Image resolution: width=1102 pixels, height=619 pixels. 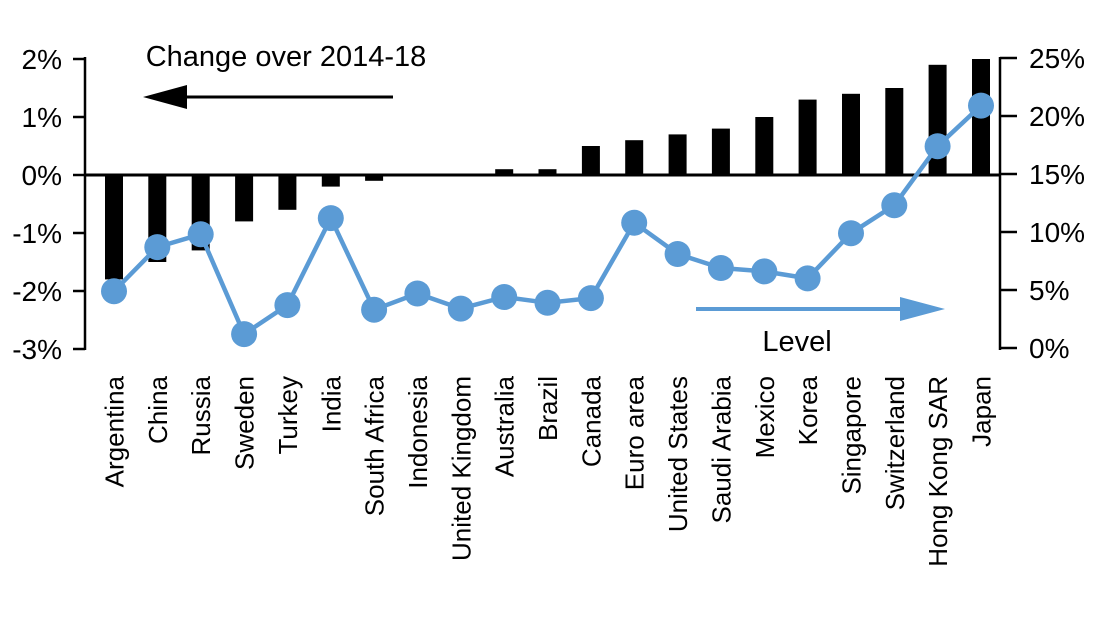 What do you see at coordinates (461, 468) in the screenshot?
I see `category-label-united-kingdom: United Kingdom` at bounding box center [461, 468].